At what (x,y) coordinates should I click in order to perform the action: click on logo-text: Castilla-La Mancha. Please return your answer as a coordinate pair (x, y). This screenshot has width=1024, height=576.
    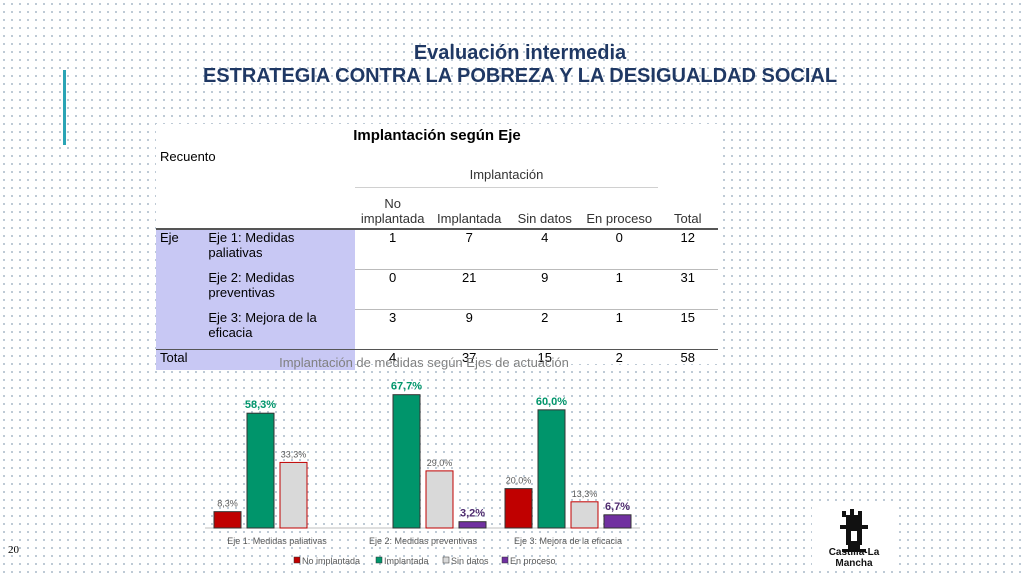
    Looking at the image, I should click on (854, 558).